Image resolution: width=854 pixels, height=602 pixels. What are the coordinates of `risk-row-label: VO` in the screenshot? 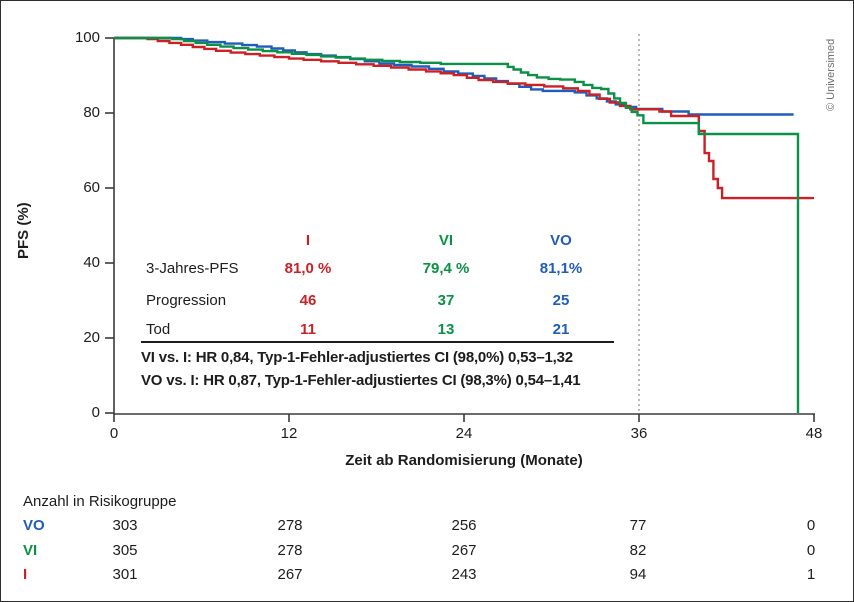 It's located at (34, 525).